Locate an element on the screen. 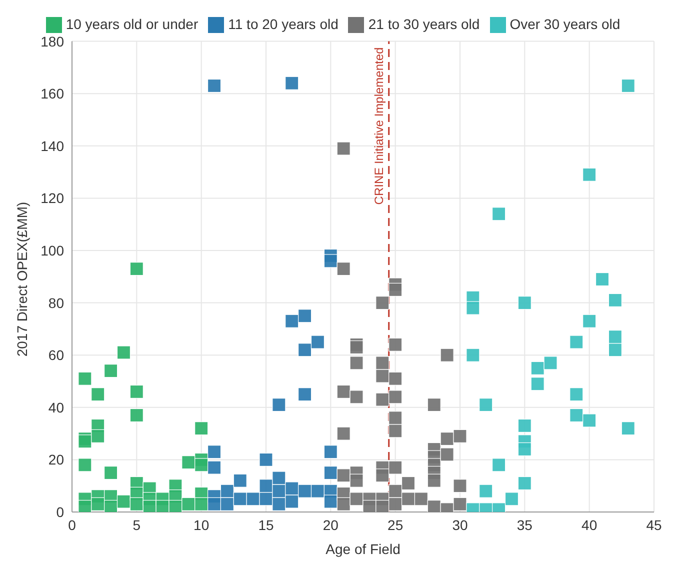 The width and height of the screenshot is (675, 571). legend-label: 11 to 20 years old is located at coordinates (283, 24).